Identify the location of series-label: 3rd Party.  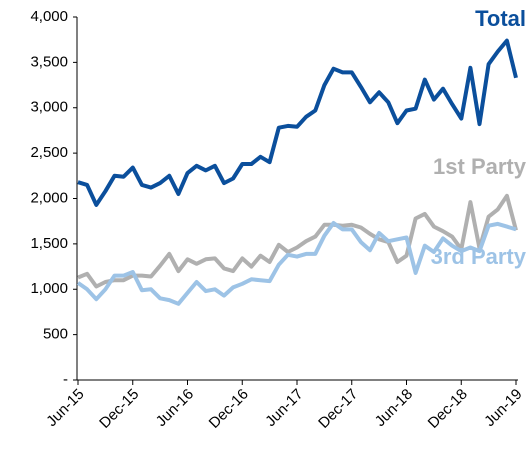
(479, 256).